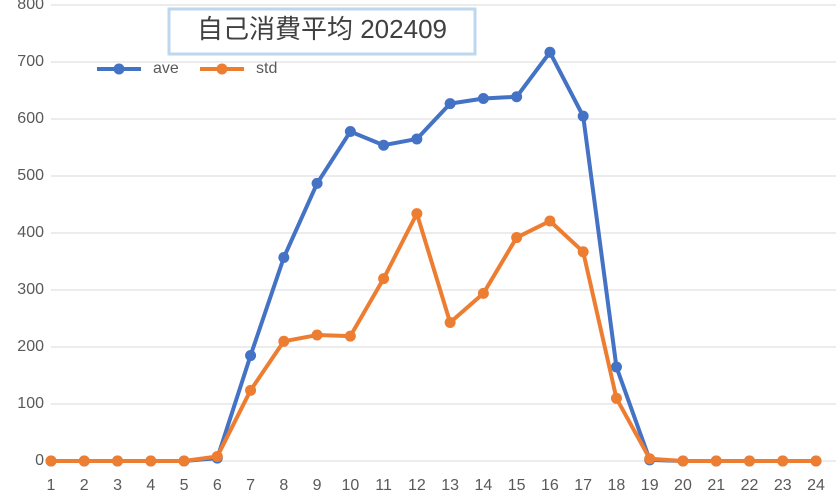 This screenshot has height=494, width=839. Describe the element at coordinates (350, 485) in the screenshot. I see `x-tick-label: 10` at that location.